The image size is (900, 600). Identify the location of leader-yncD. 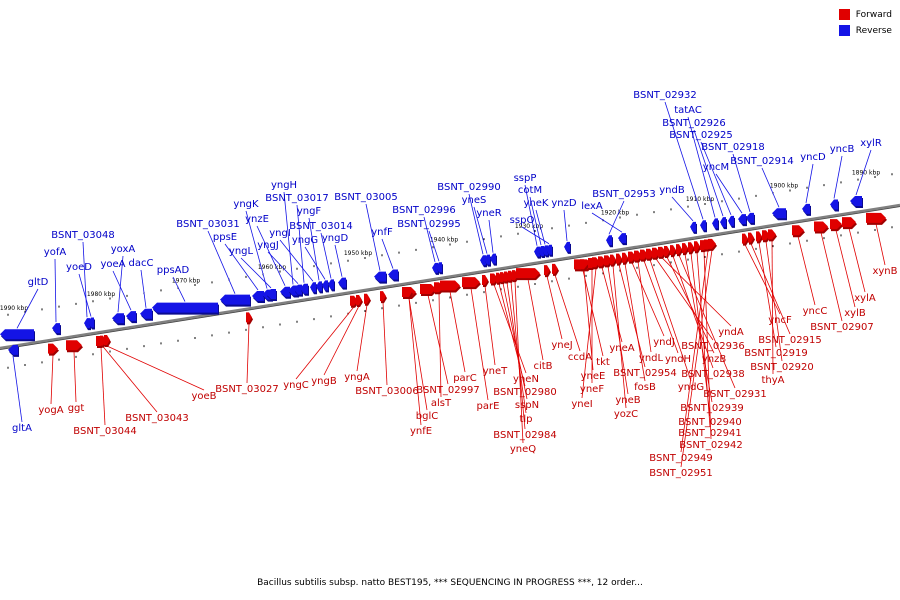
(809, 183).